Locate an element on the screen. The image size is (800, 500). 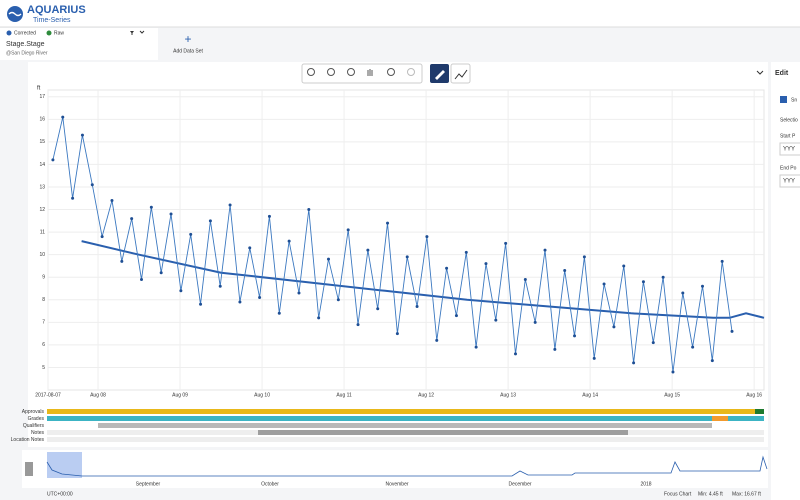
focus-min: Min: 4.45 ft is located at coordinates (710, 494).